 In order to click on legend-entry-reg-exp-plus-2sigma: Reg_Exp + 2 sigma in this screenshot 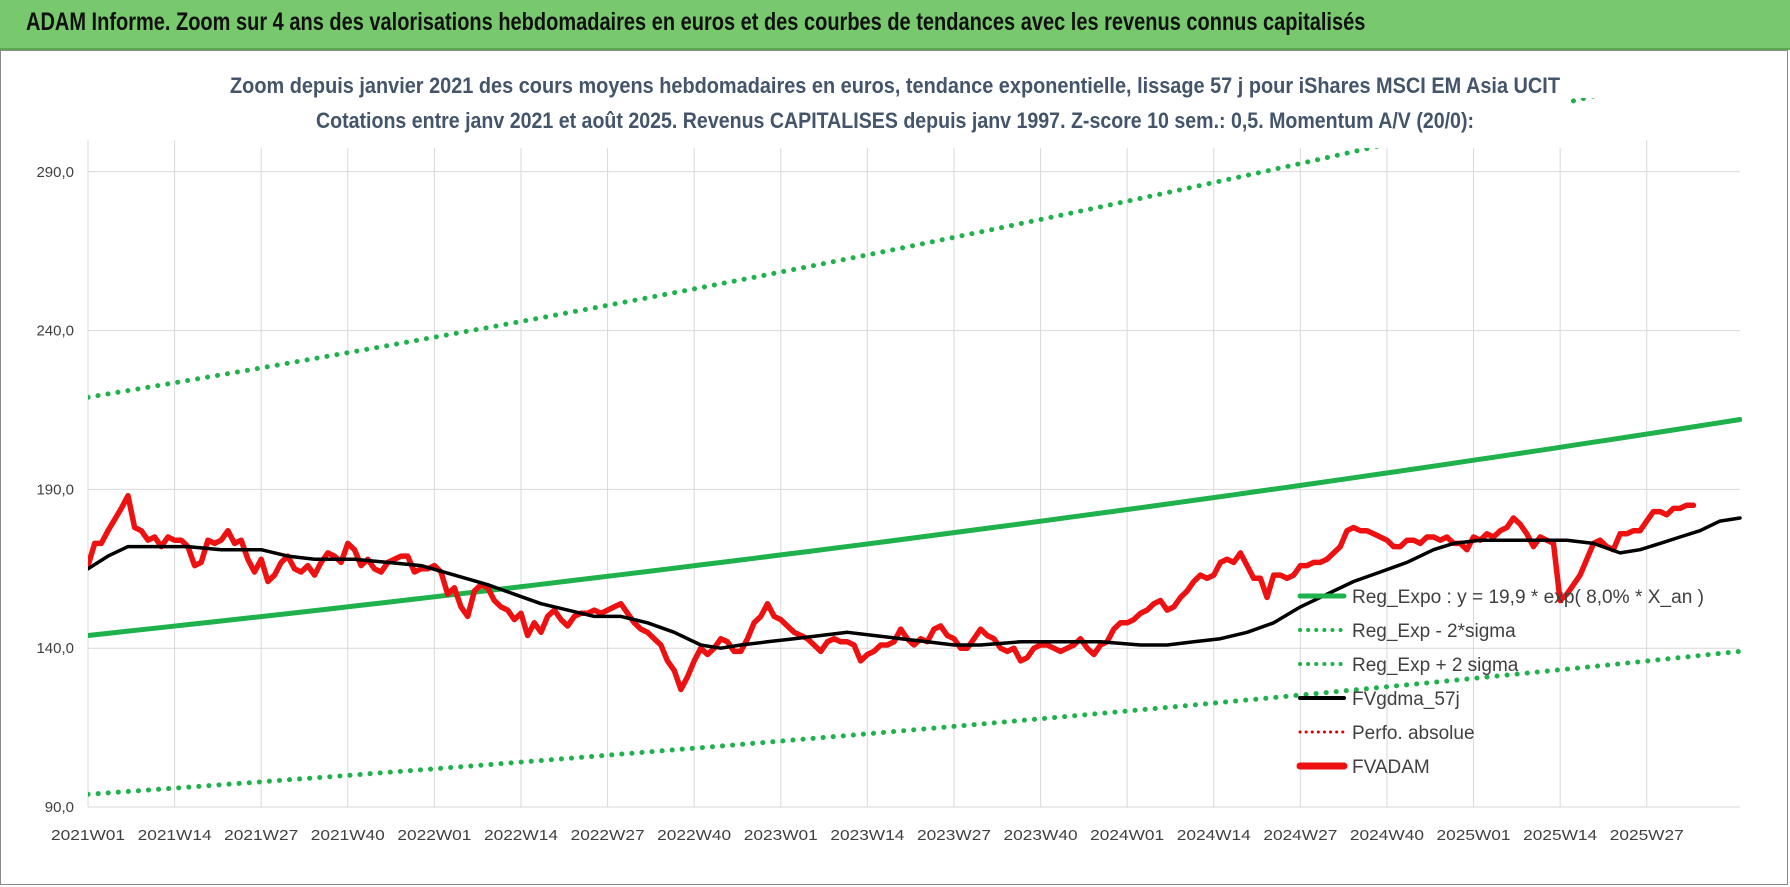, I will do `click(1408, 665)`.